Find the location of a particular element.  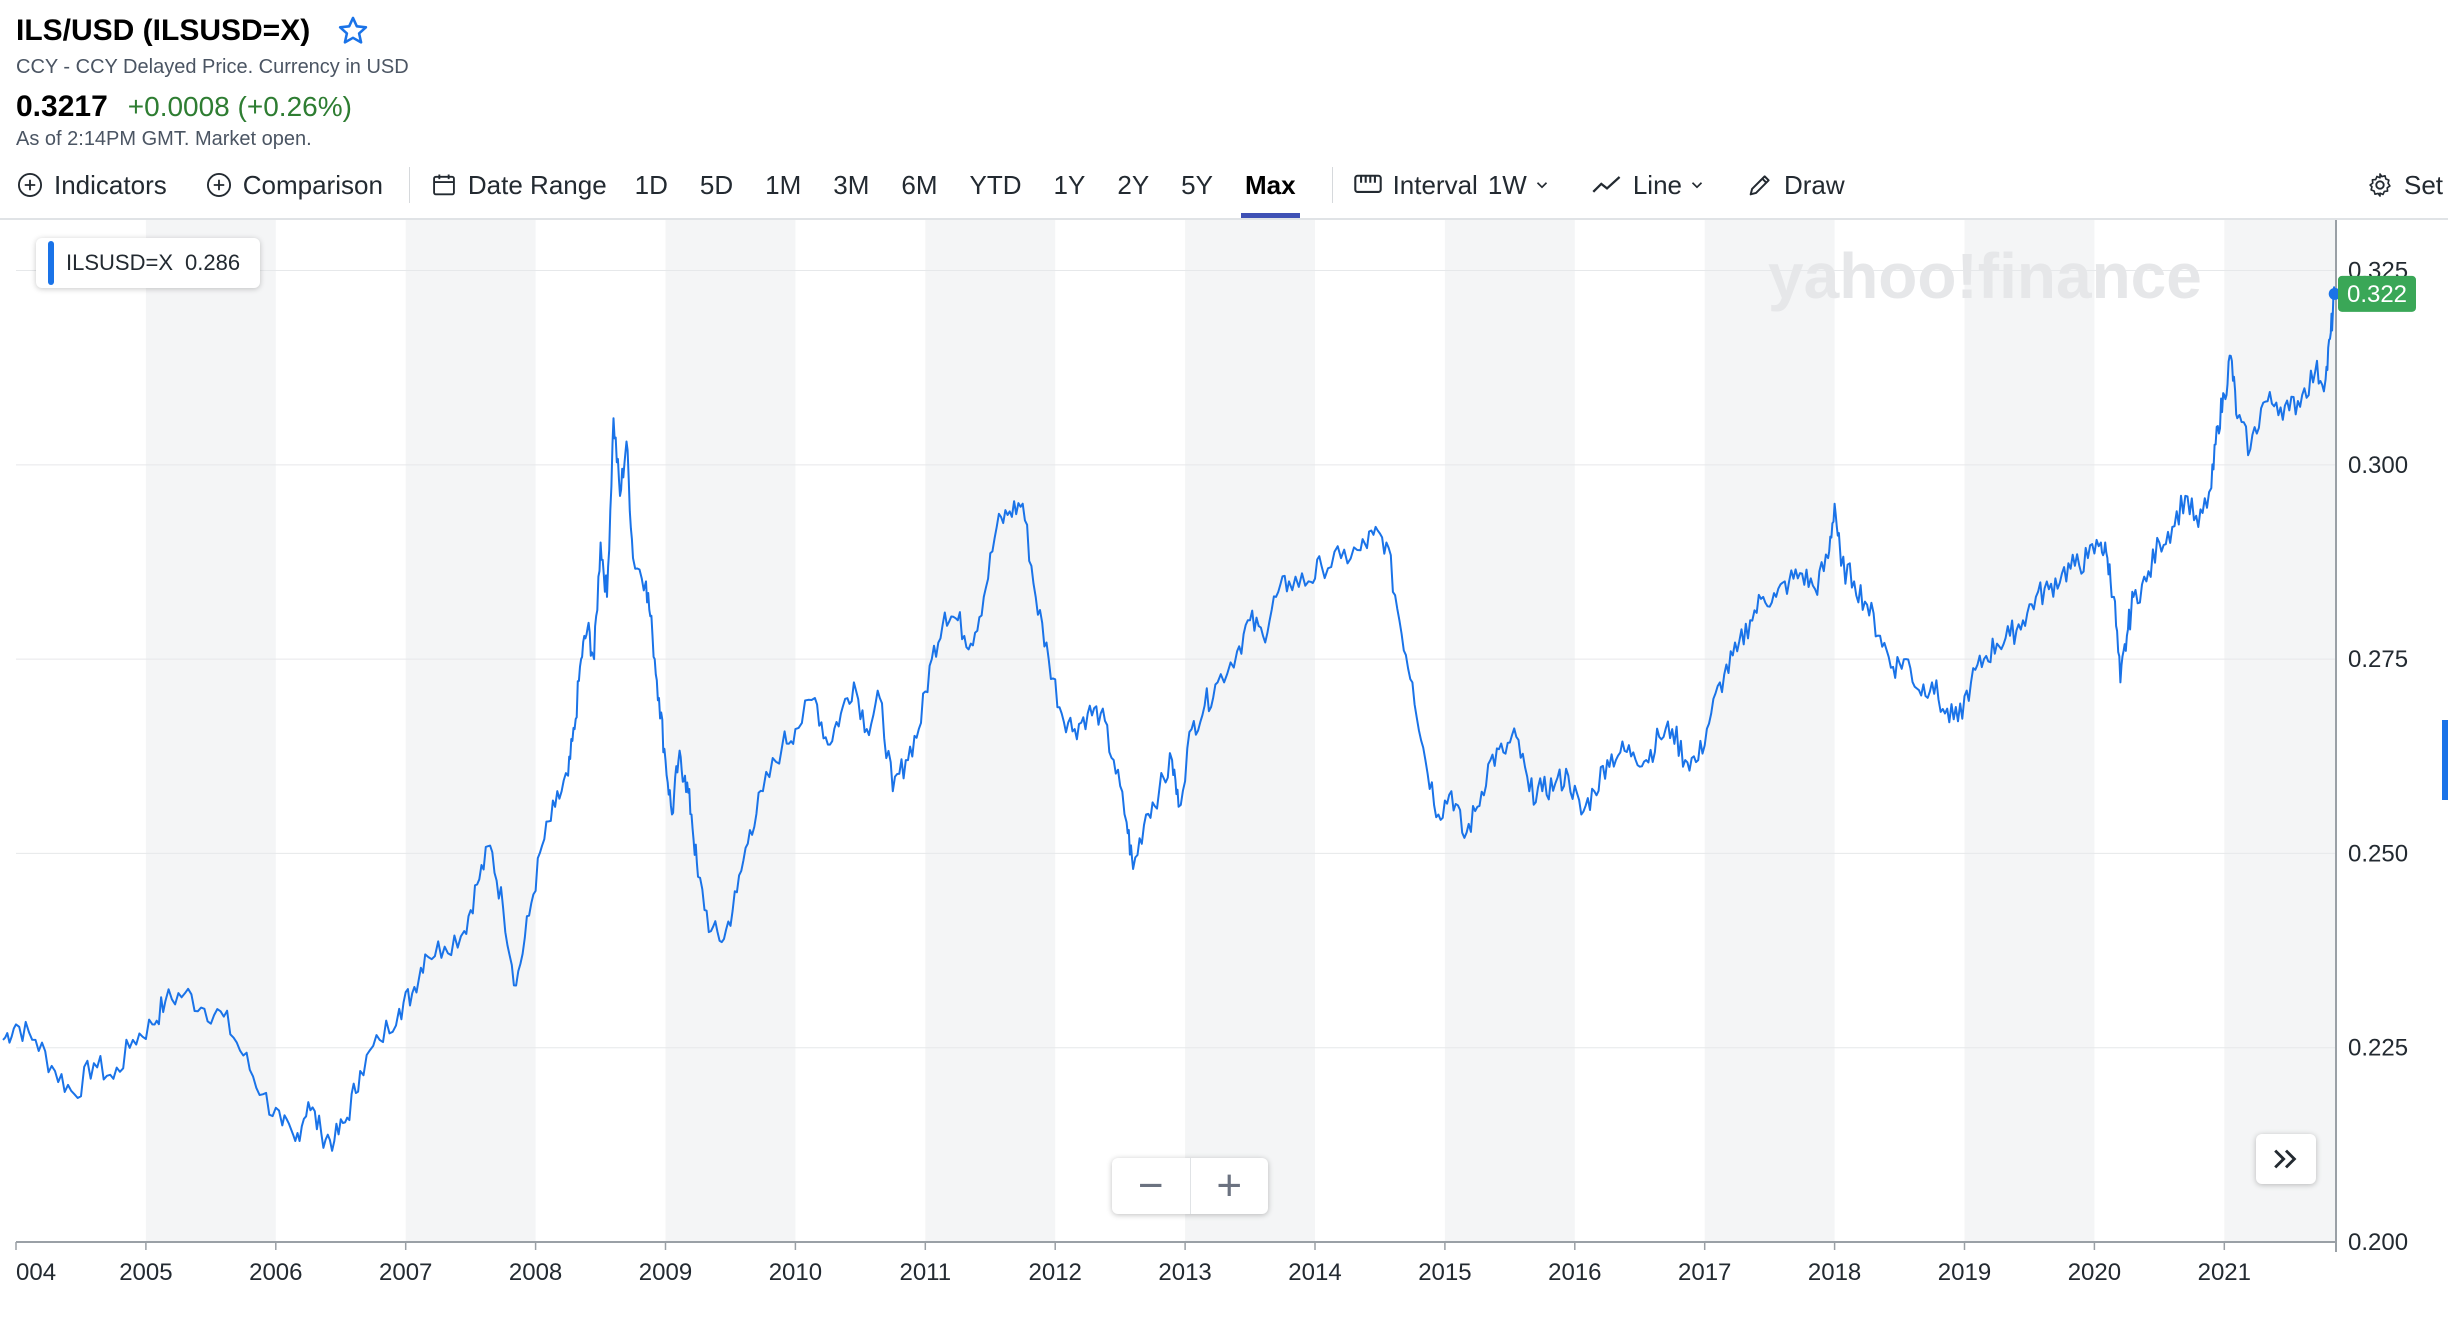

double-chevron-right-icon is located at coordinates (2285, 1159).